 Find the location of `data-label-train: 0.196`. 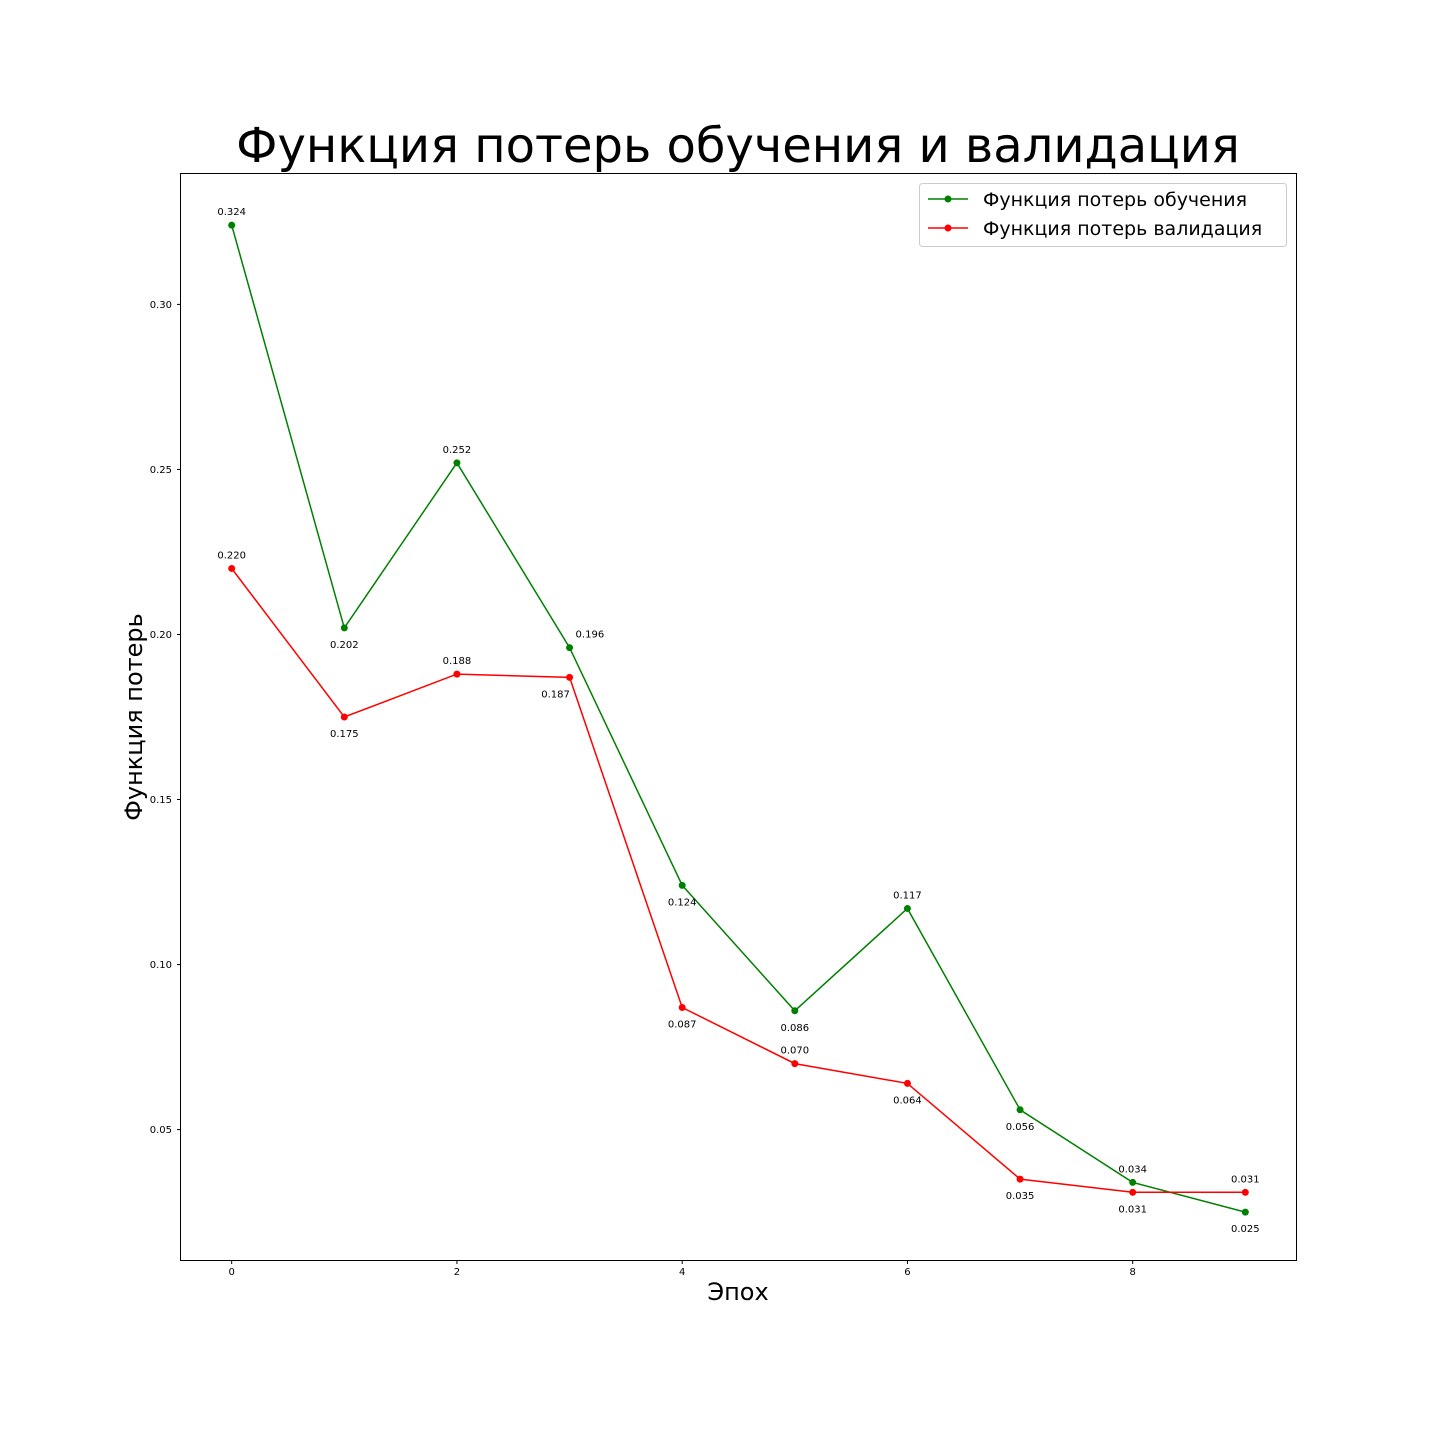

data-label-train: 0.196 is located at coordinates (590, 635).